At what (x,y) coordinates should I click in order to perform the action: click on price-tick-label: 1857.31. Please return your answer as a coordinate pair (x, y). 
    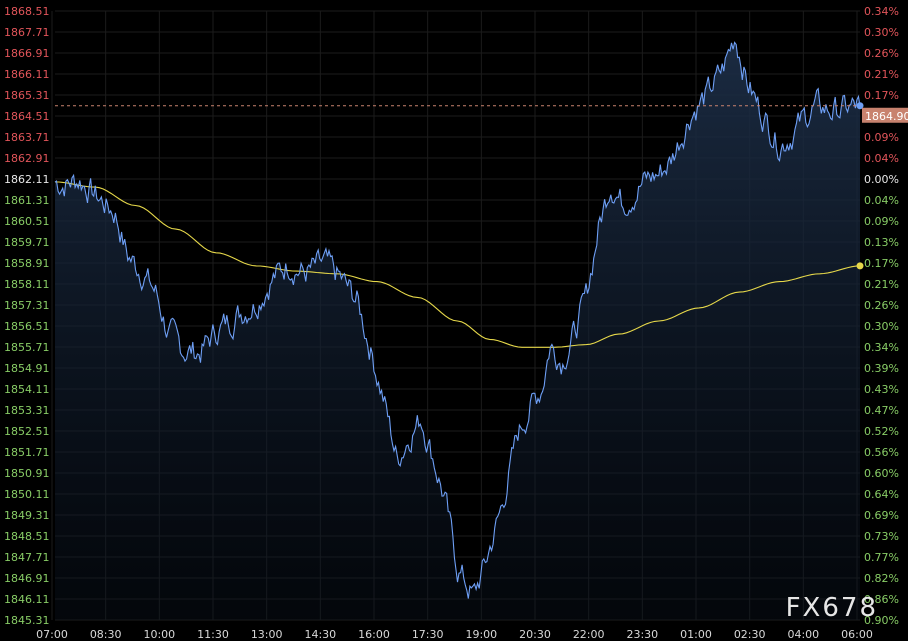
    Looking at the image, I should click on (27, 305).